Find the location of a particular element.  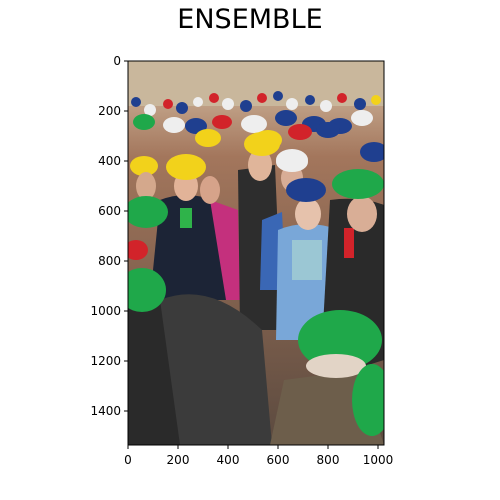

y-tick-label: 1000 is located at coordinates (105, 311).